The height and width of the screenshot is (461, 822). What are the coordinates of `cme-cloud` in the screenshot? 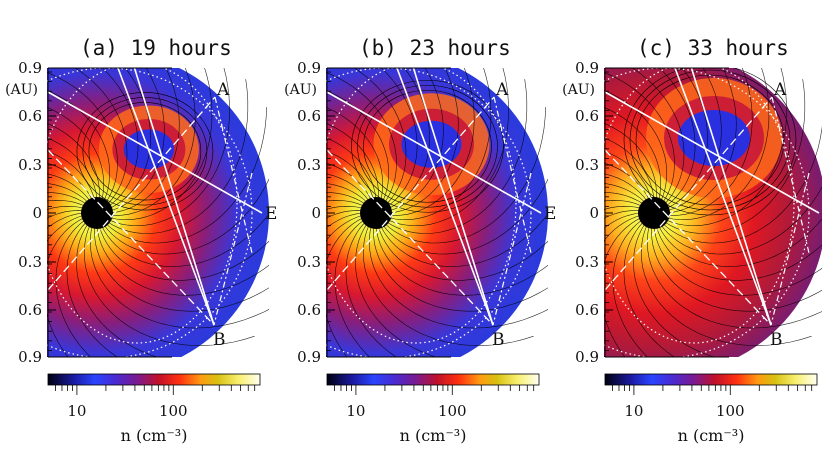 It's located at (714, 138).